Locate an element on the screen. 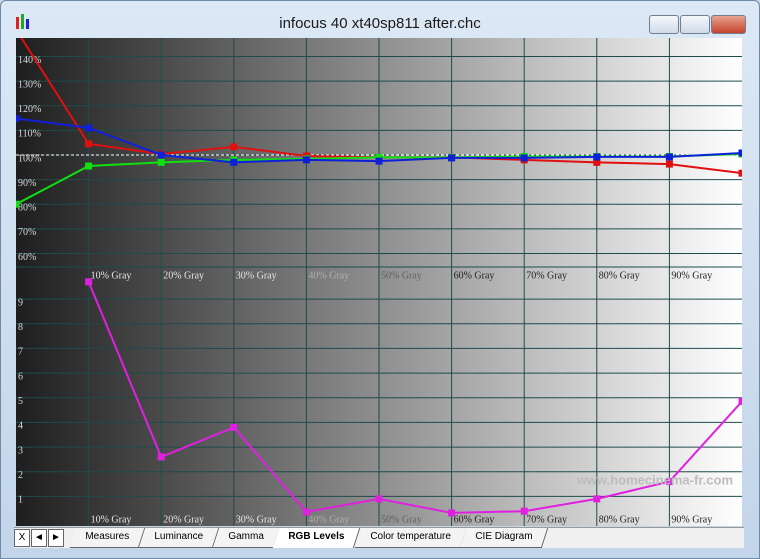 Image resolution: width=760 pixels, height=559 pixels. tab-label: Measures is located at coordinates (107, 536).